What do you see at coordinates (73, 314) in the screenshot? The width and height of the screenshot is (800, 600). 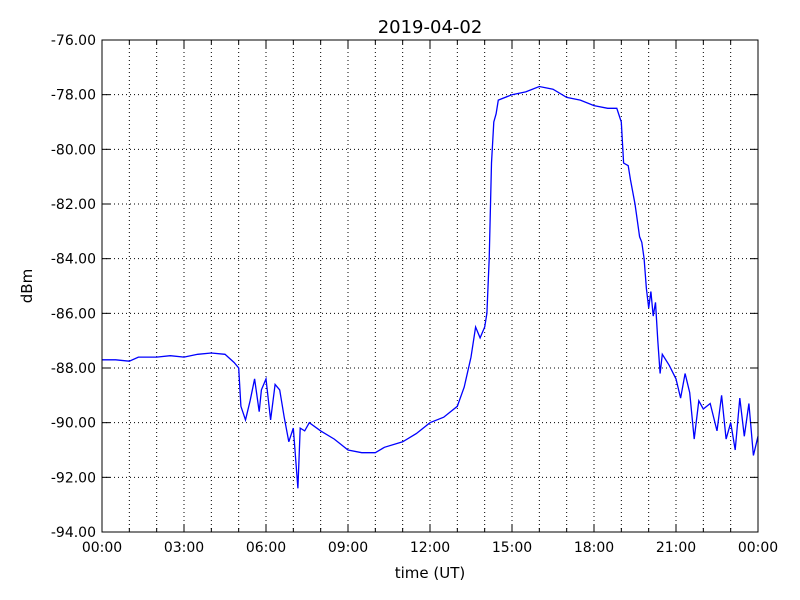 I see `y-tick-label: -86.00` at bounding box center [73, 314].